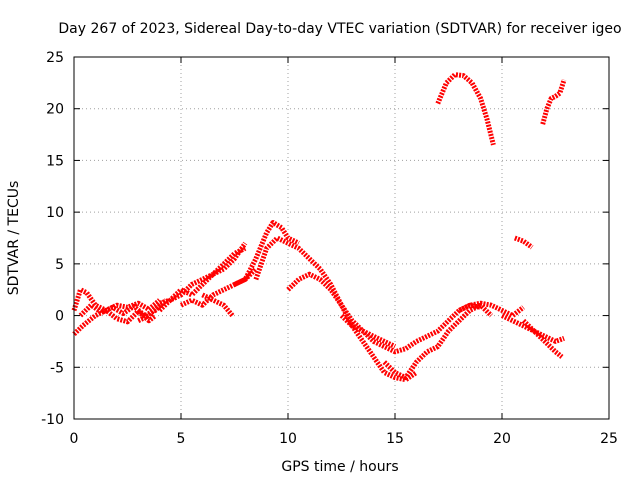  What do you see at coordinates (502, 439) in the screenshot?
I see `x-tick-label: 20` at bounding box center [502, 439].